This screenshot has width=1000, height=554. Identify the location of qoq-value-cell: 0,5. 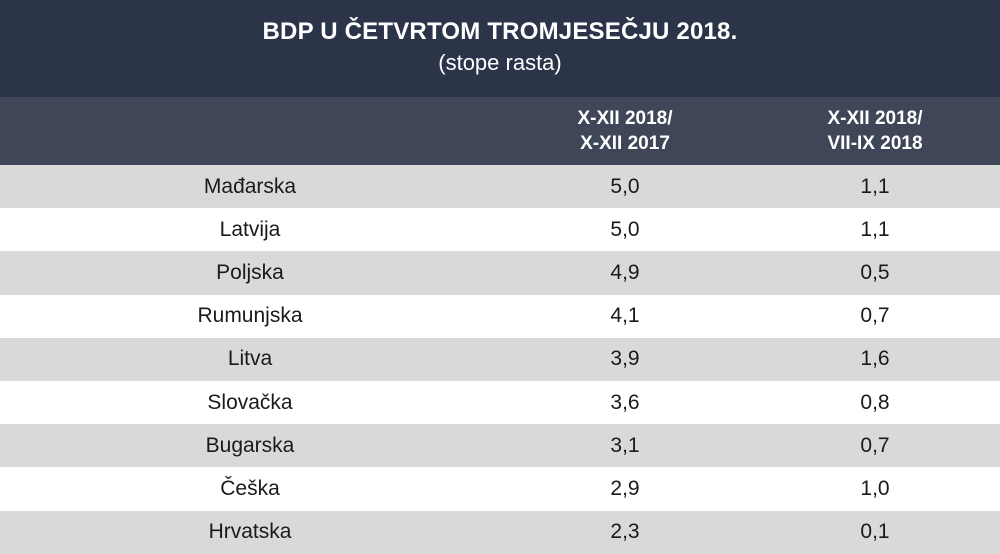
(875, 272).